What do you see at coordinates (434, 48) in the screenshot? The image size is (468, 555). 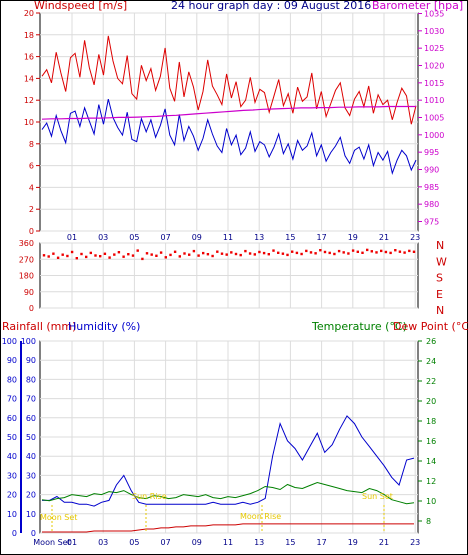 I see `tick-label-right: 1025` at bounding box center [434, 48].